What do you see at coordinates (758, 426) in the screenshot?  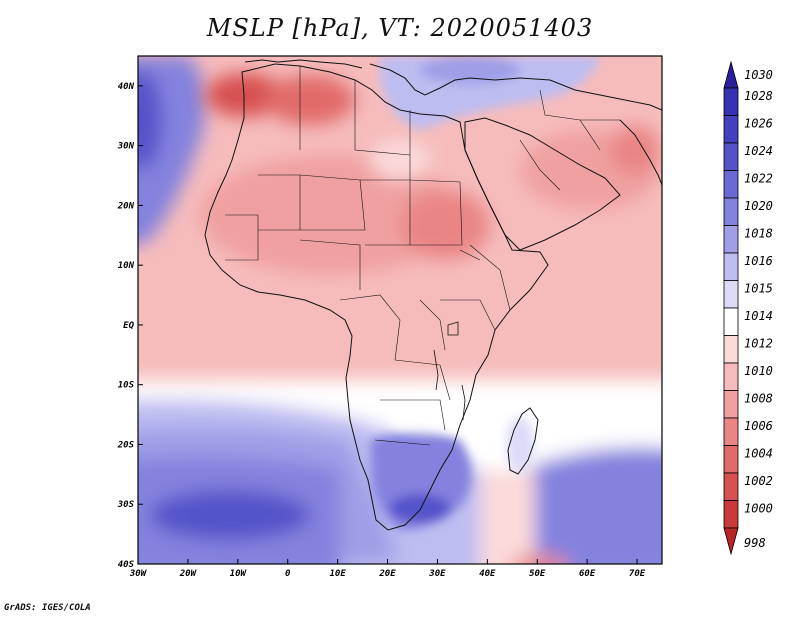 I see `colorbar-label: 1006` at bounding box center [758, 426].